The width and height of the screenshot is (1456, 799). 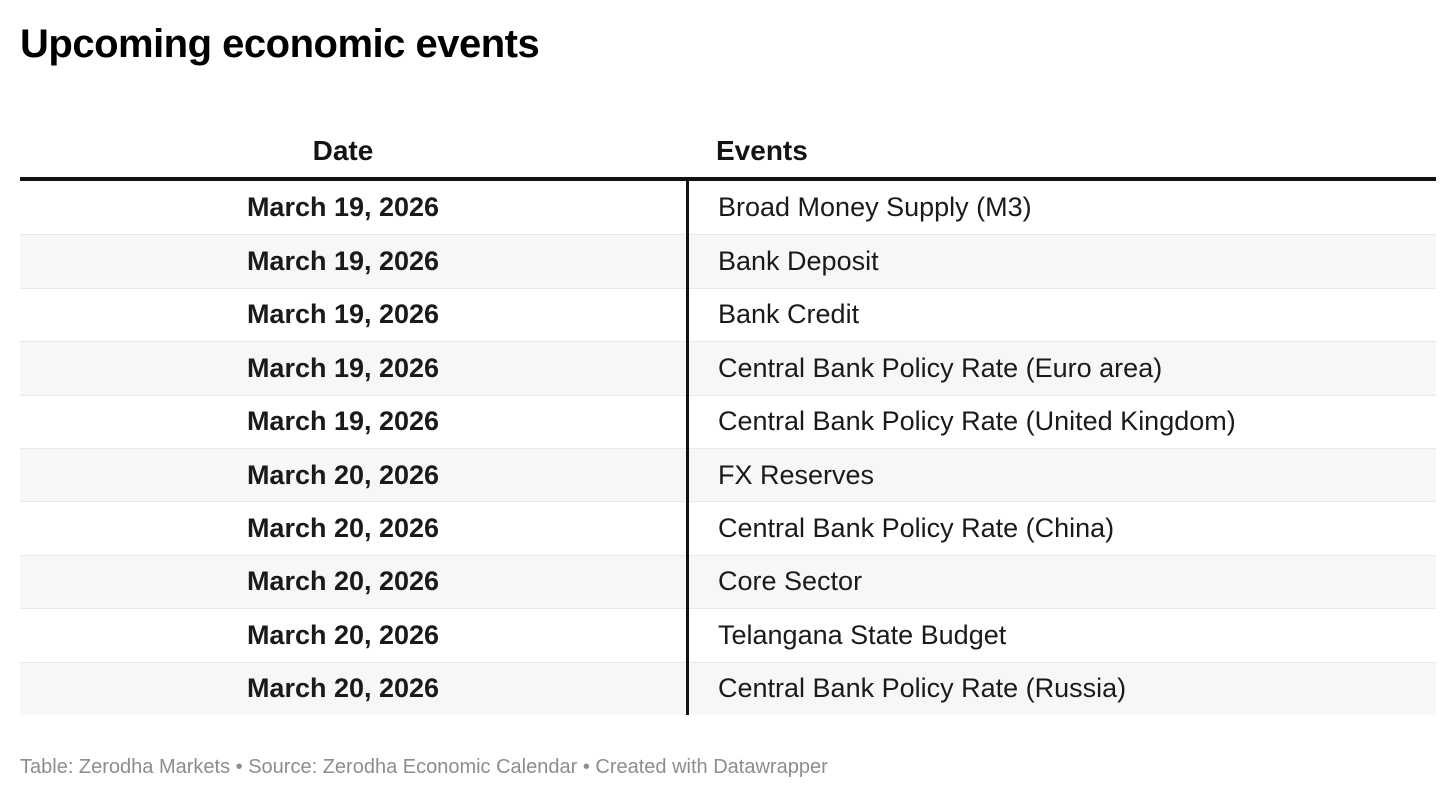 I want to click on table-row: March 20, 2026 Telangana State Budget, so click(x=728, y=635).